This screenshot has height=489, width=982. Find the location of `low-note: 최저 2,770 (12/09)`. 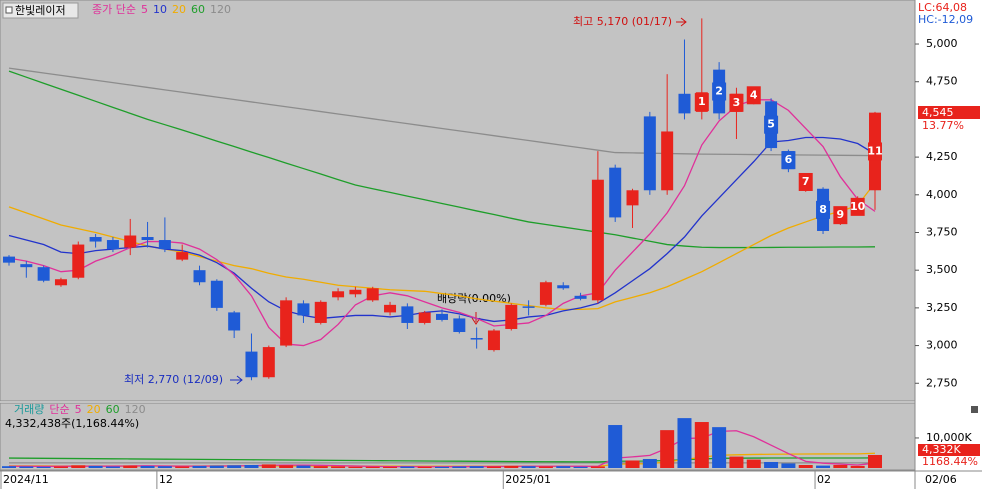

low-note: 최저 2,770 (12/09) is located at coordinates (173, 379).